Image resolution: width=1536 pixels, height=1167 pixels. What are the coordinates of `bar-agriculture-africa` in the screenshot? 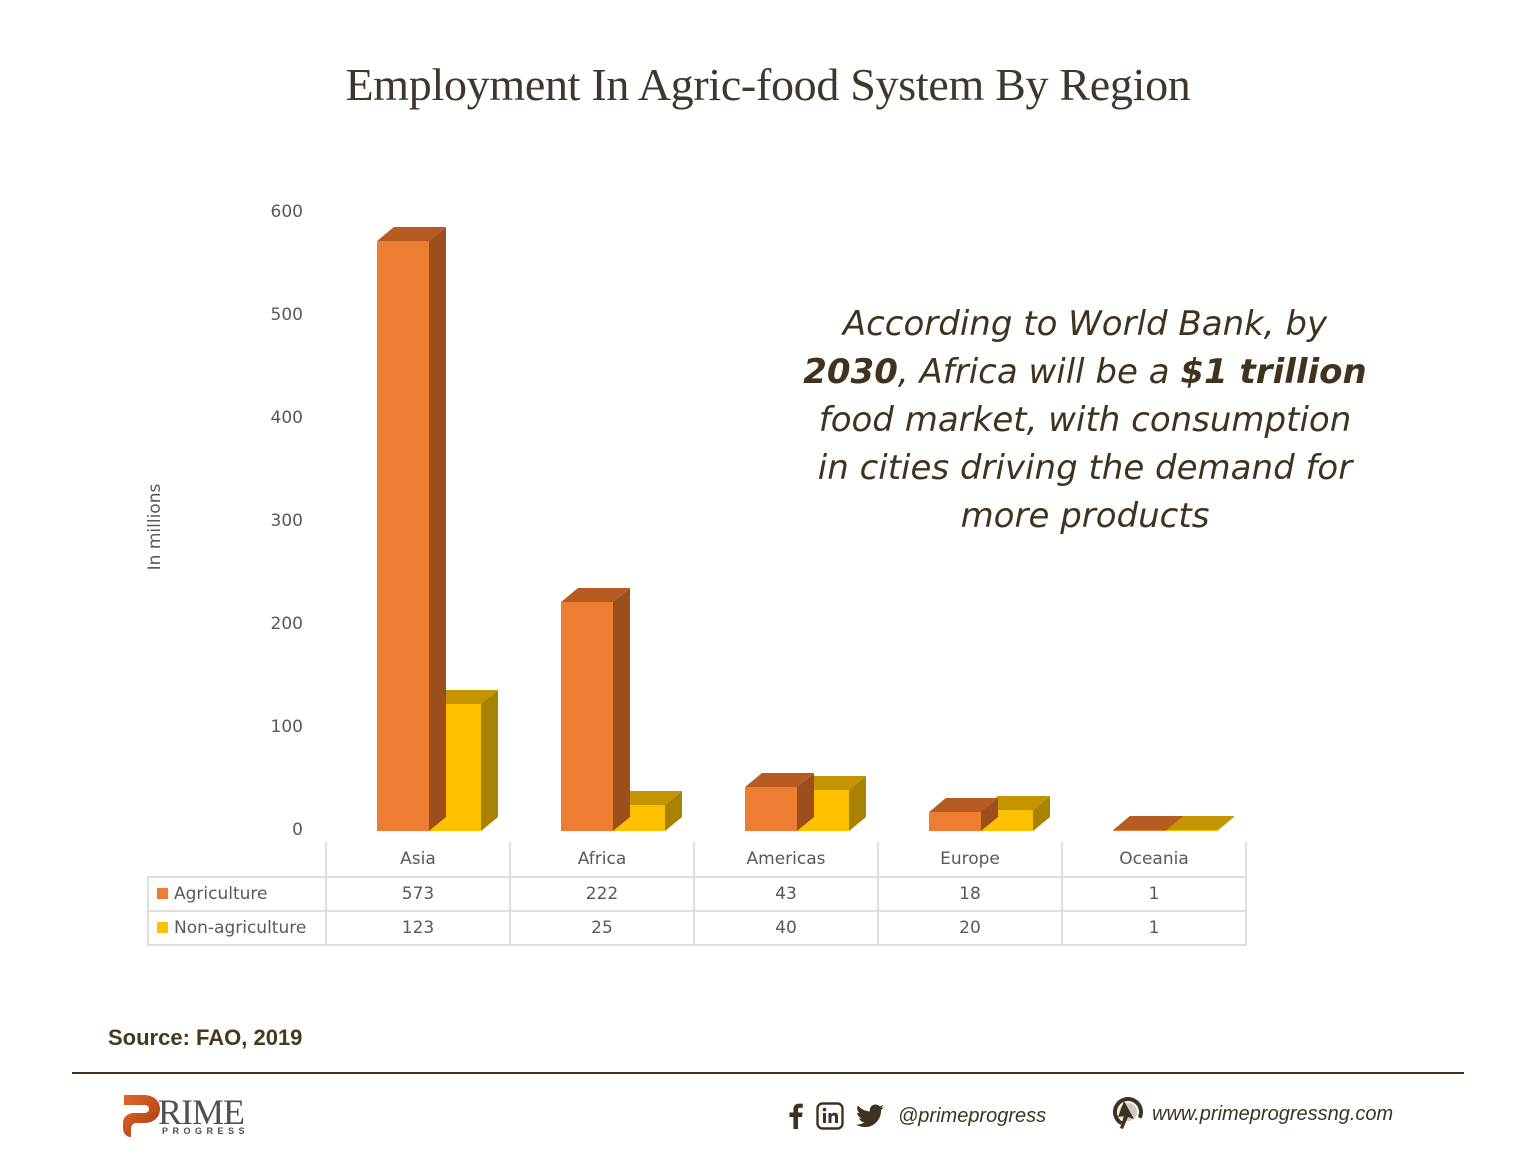 It's located at (595, 709).